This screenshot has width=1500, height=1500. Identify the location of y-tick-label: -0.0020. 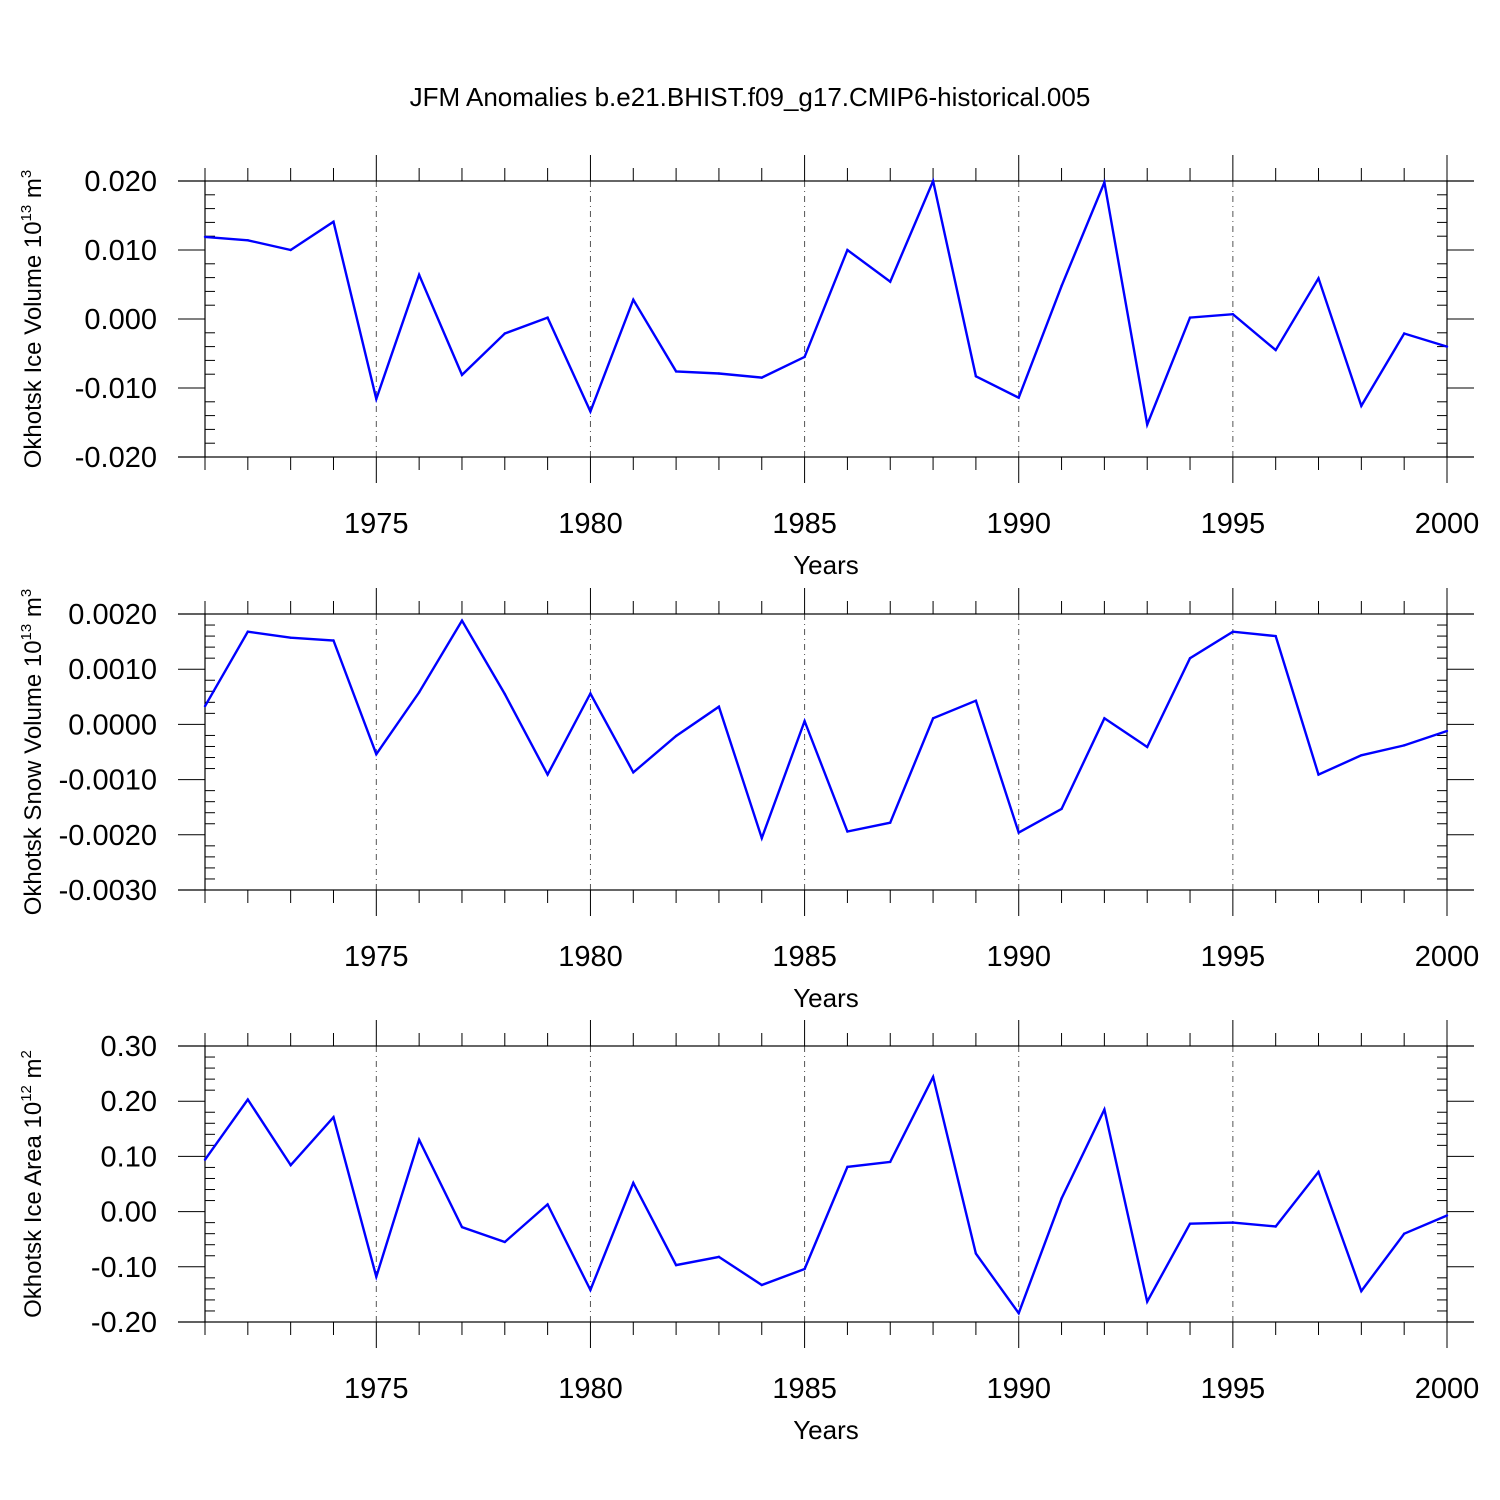
(108, 836).